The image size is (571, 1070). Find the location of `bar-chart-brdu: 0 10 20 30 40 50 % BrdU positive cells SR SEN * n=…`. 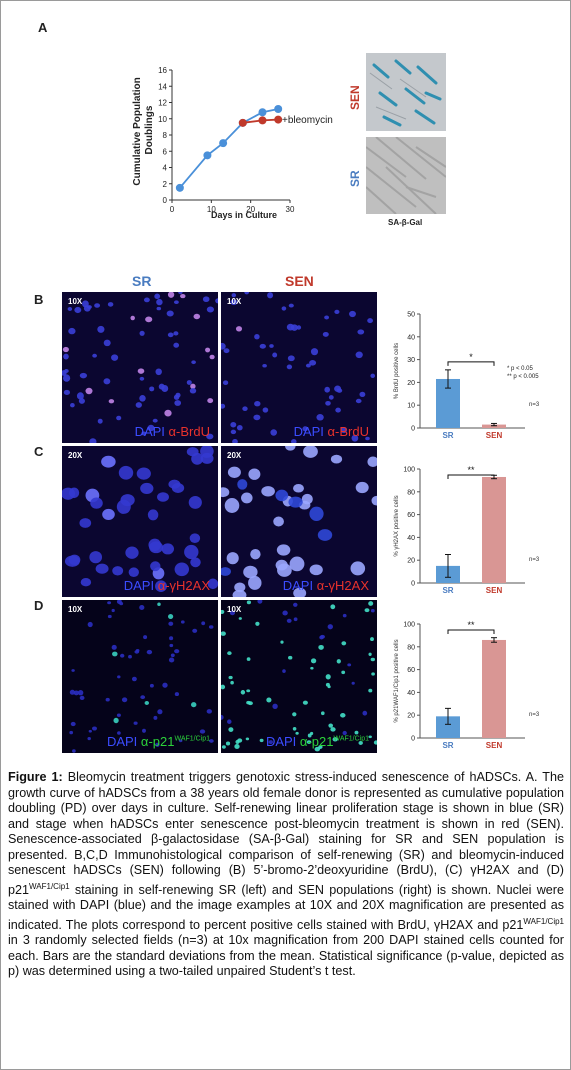

bar-chart-brdu: 0 10 20 30 40 50 % BrdU positive cells SR SEN * n=… is located at coordinates (467, 376).